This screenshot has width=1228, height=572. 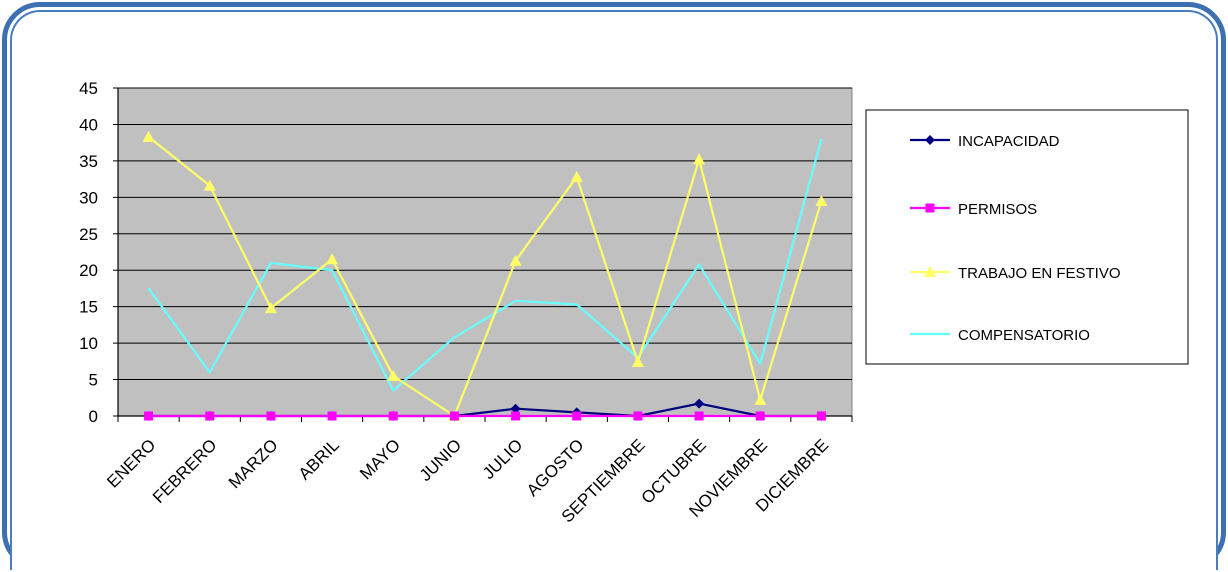 I want to click on y-tick-label: 20, so click(x=88, y=270).